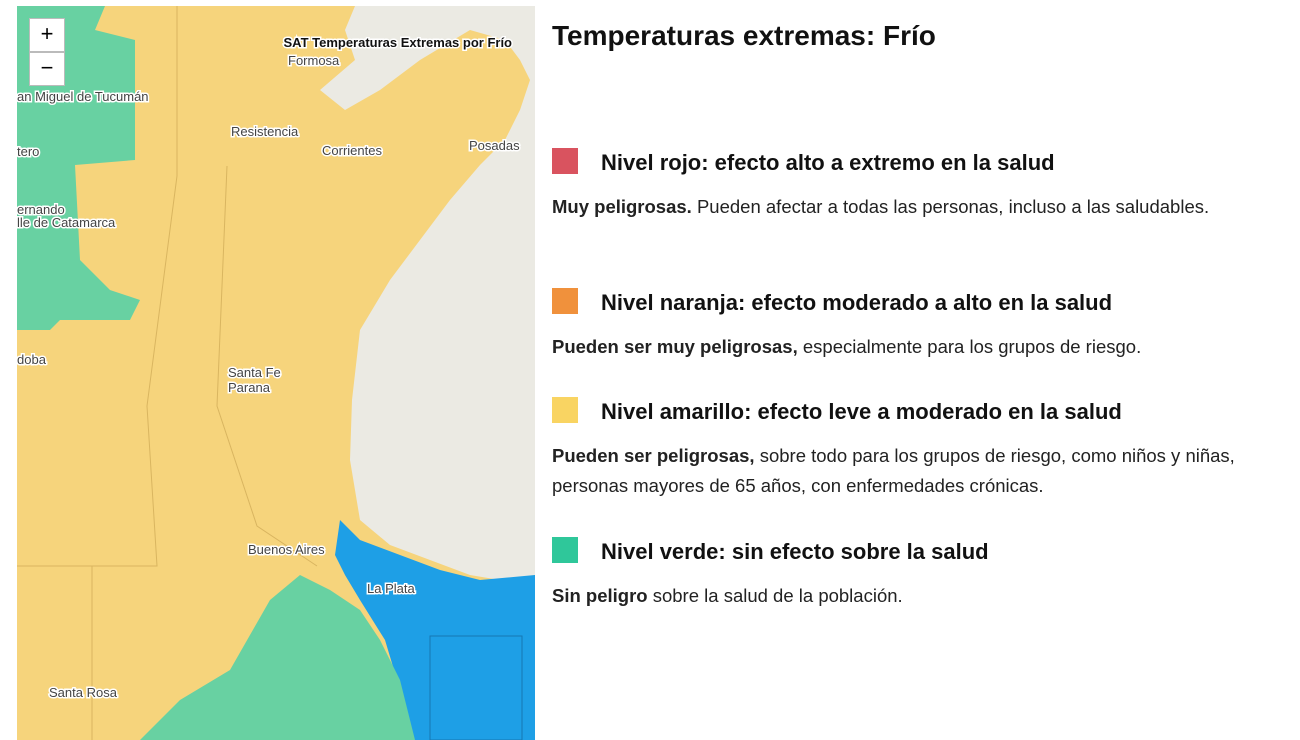 The image size is (1300, 740). What do you see at coordinates (41, 209) in the screenshot?
I see `place-label: ernando` at bounding box center [41, 209].